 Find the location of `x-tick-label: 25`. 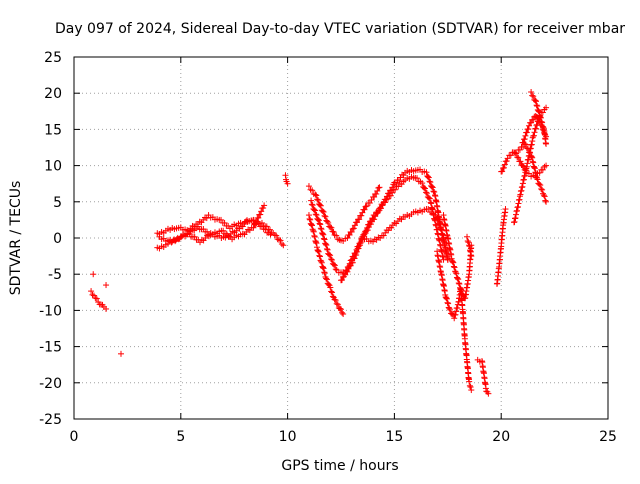

x-tick-label: 25 is located at coordinates (608, 437).